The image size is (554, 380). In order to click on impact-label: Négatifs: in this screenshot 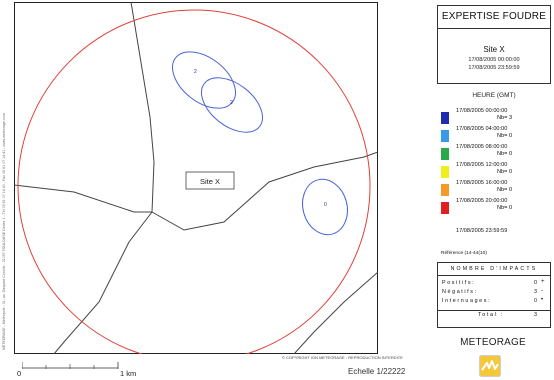, I will do `click(460, 292)`.